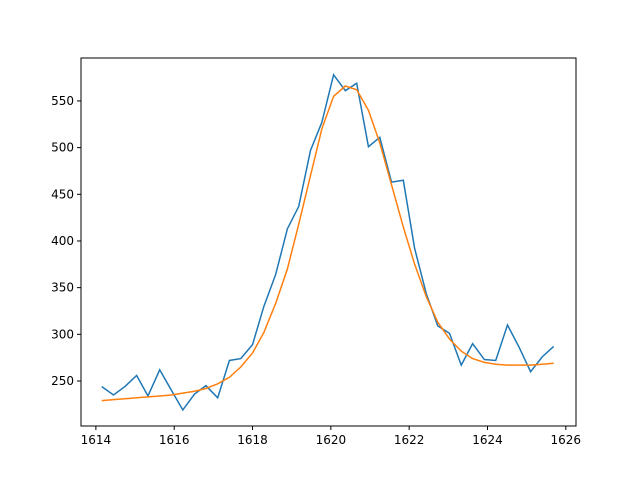  I want to click on x-tick-label: 1622, so click(409, 440).